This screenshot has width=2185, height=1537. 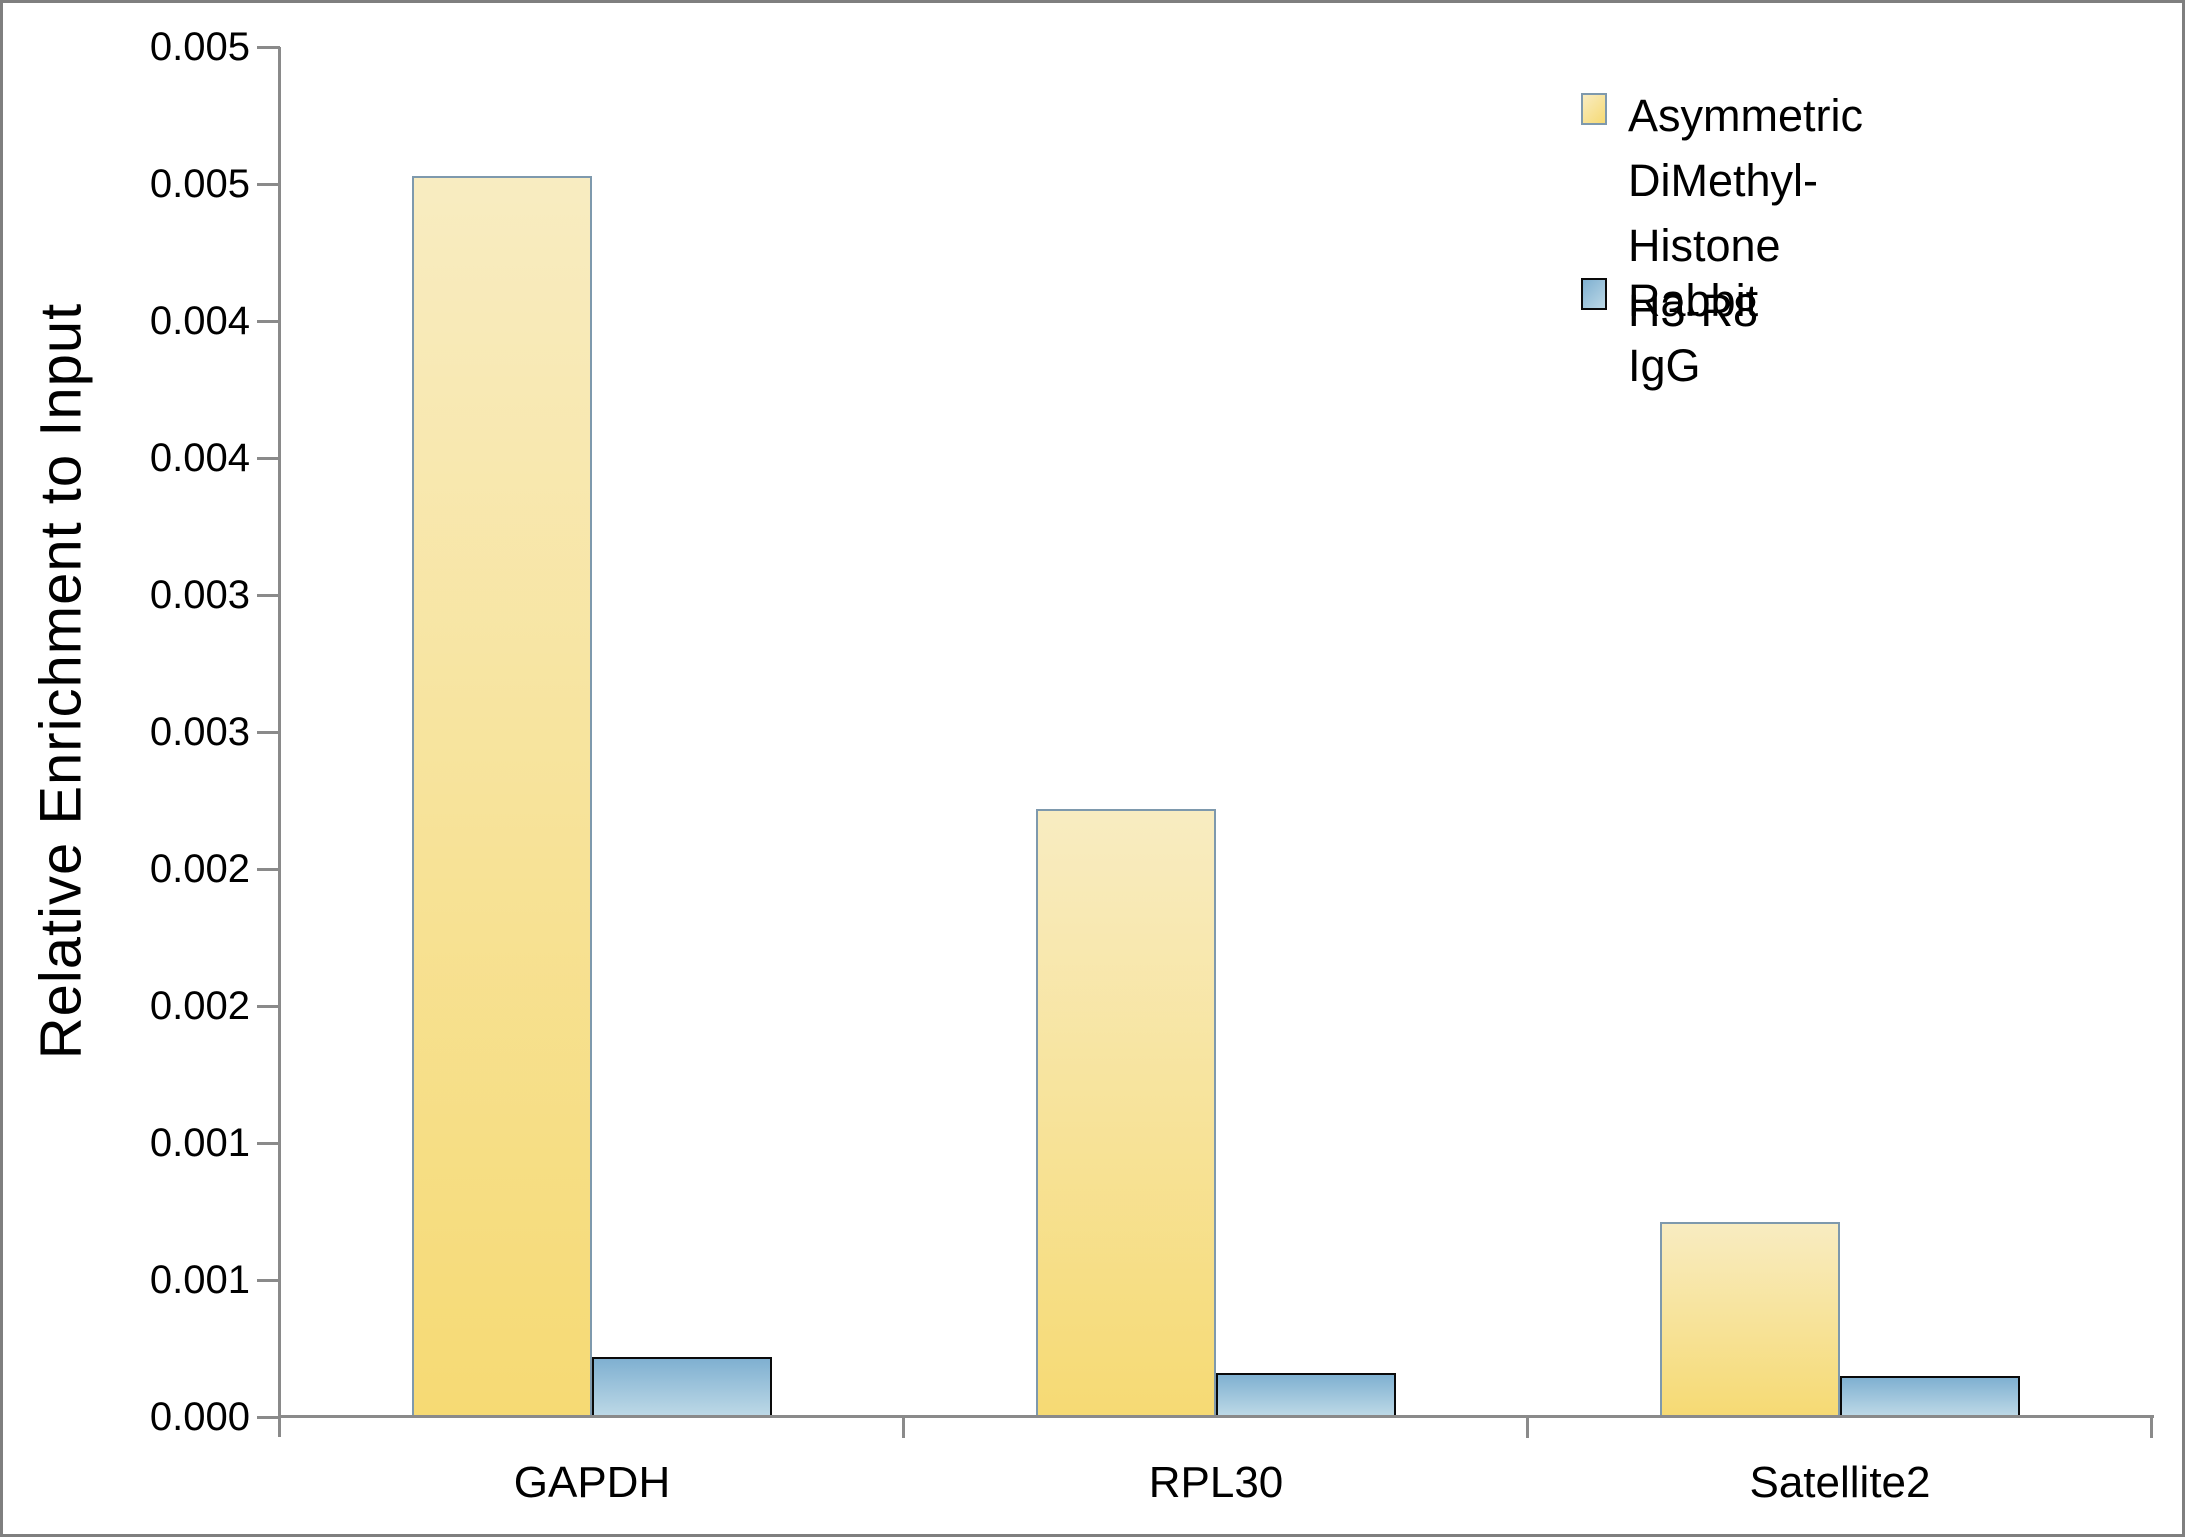 I want to click on legend-label-igg: Rabbit IgG, so click(x=1693, y=333).